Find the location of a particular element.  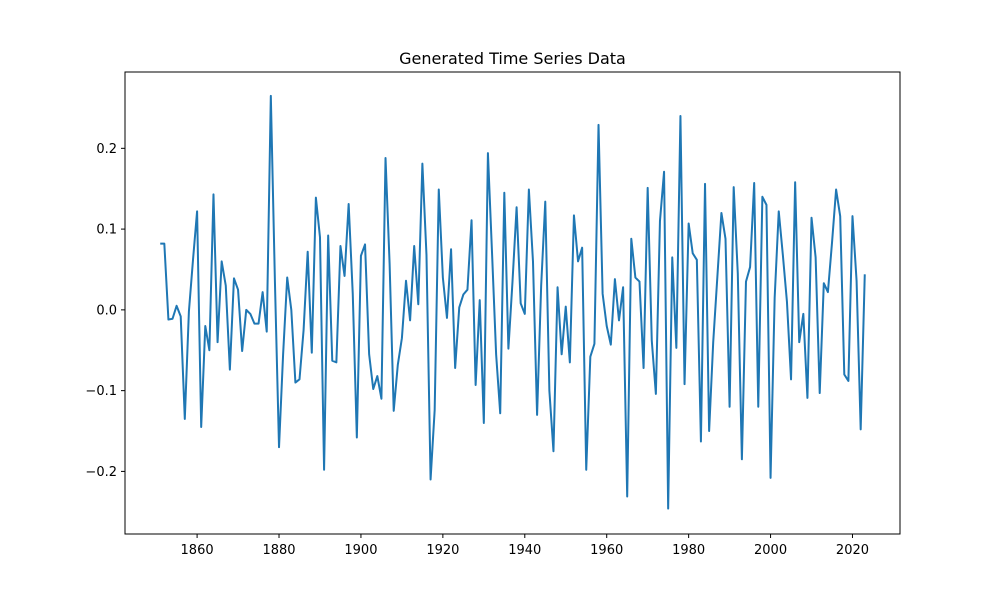

x-tick-label: 1960 is located at coordinates (606, 550).